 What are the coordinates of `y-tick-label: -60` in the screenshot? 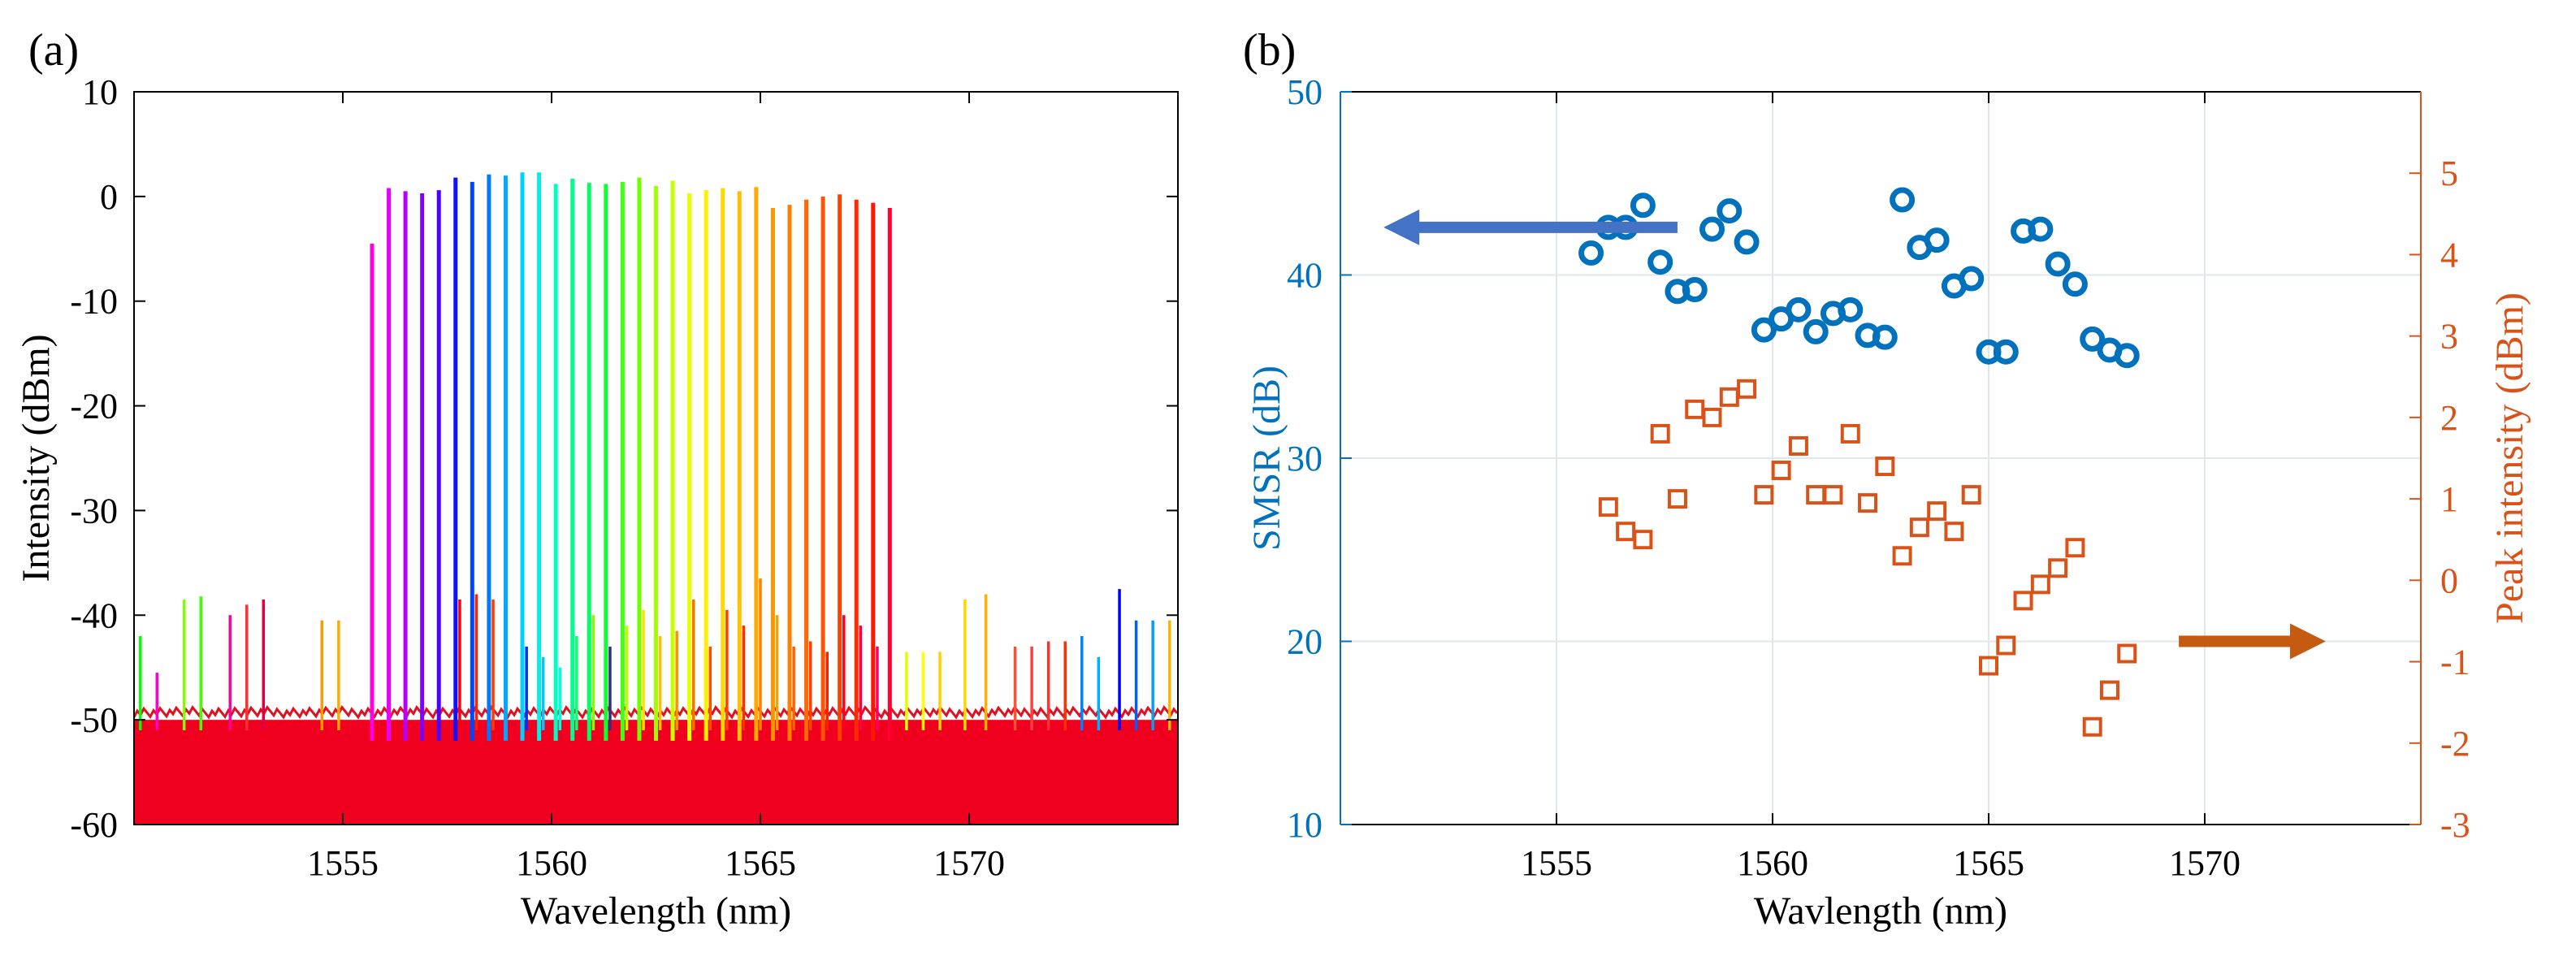 It's located at (94, 825).